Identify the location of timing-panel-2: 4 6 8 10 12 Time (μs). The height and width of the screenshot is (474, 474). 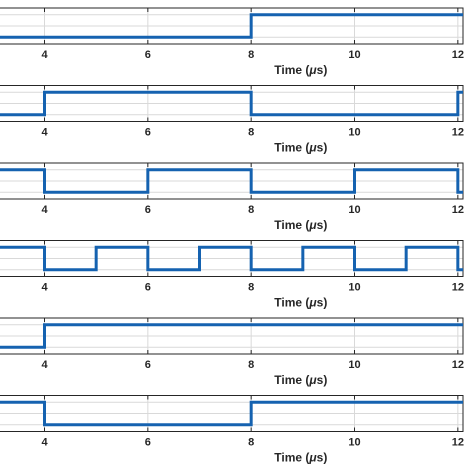
(232, 120).